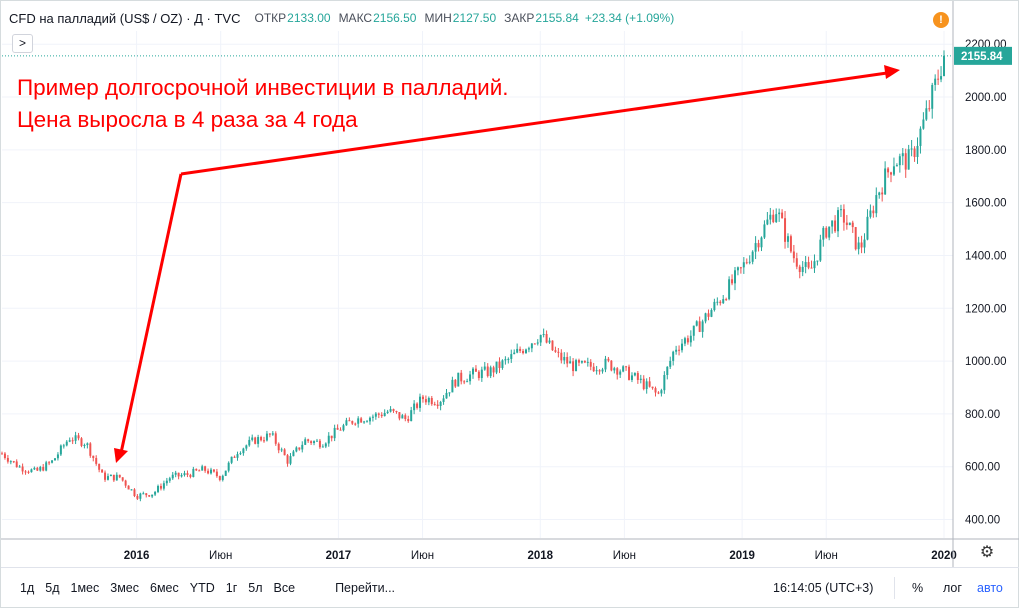  Describe the element at coordinates (339, 556) in the screenshot. I see `x-tick-label: 2017` at that location.